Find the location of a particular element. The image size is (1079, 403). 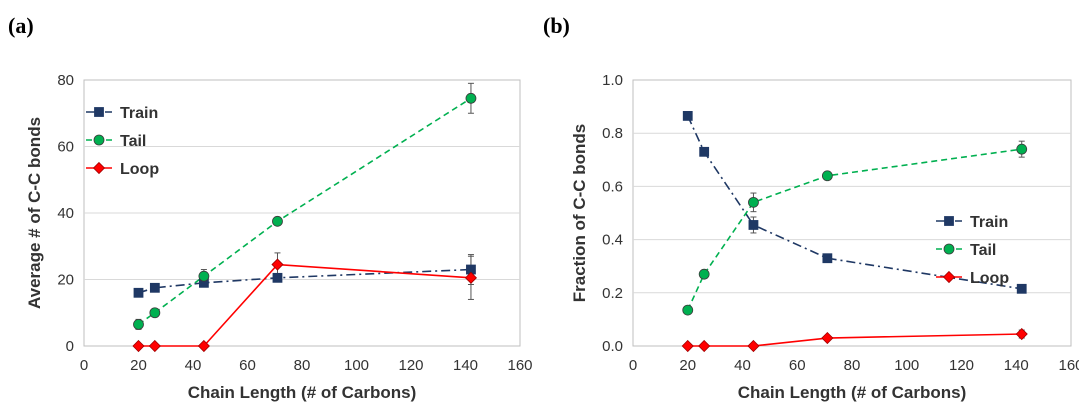

y-axis-title-a: Average # of C-C bonds is located at coordinates (34, 213).